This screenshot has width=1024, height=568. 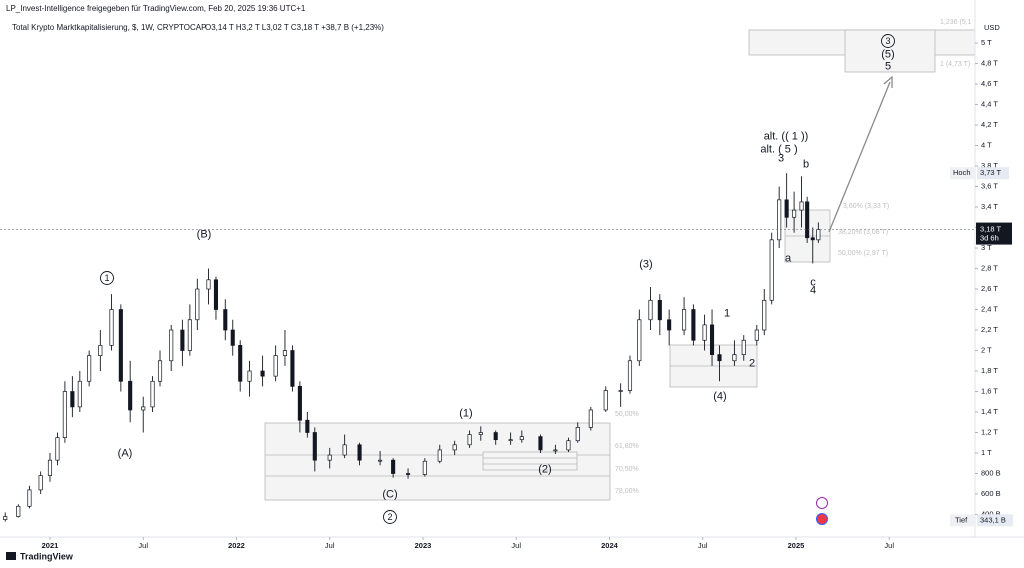 I want to click on y-tick-label: 2 T, so click(x=986, y=350).